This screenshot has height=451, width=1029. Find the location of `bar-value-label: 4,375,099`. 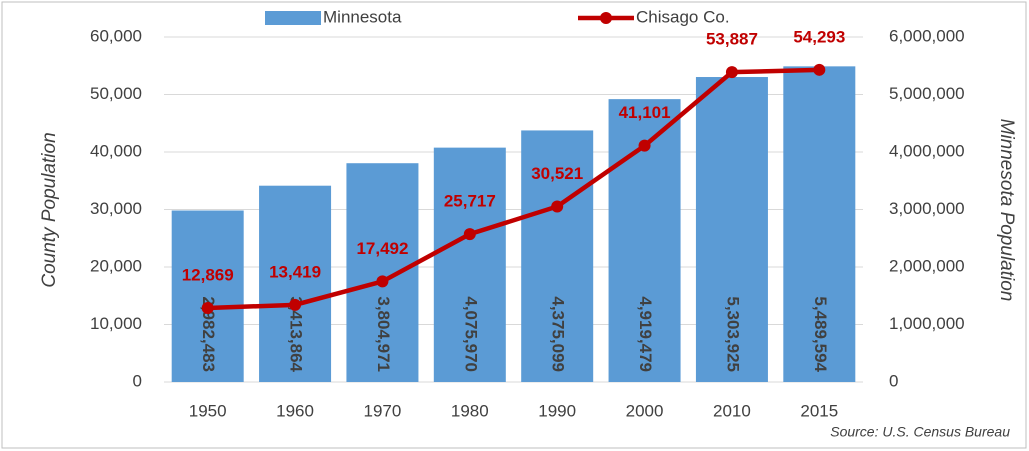

bar-value-label: 4,375,099 is located at coordinates (558, 334).